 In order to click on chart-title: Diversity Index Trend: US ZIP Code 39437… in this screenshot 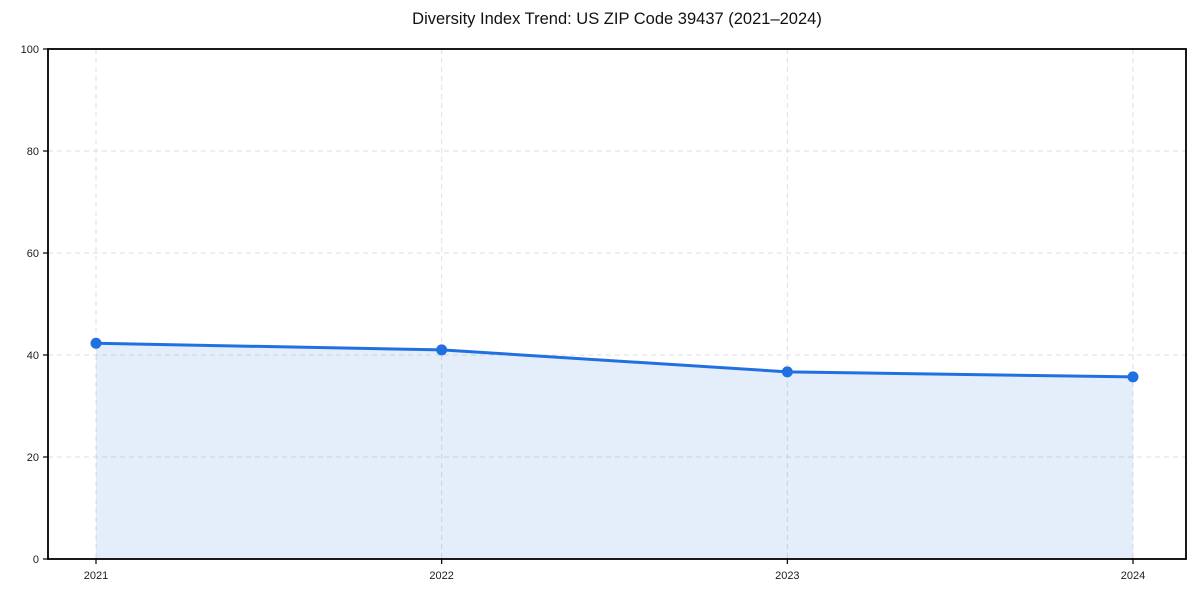, I will do `click(617, 19)`.